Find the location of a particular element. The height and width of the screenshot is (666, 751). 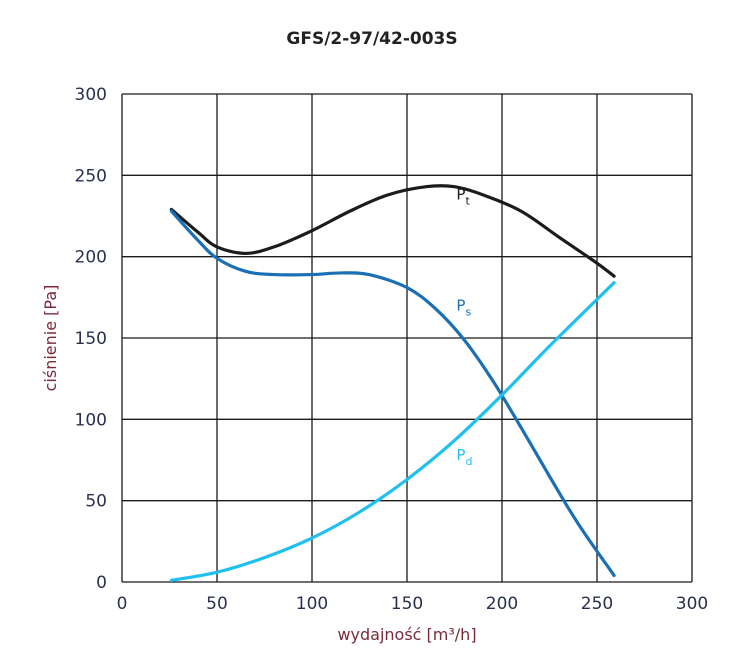

y-axis-label: ciśnienie [Pa] is located at coordinates (50, 338).